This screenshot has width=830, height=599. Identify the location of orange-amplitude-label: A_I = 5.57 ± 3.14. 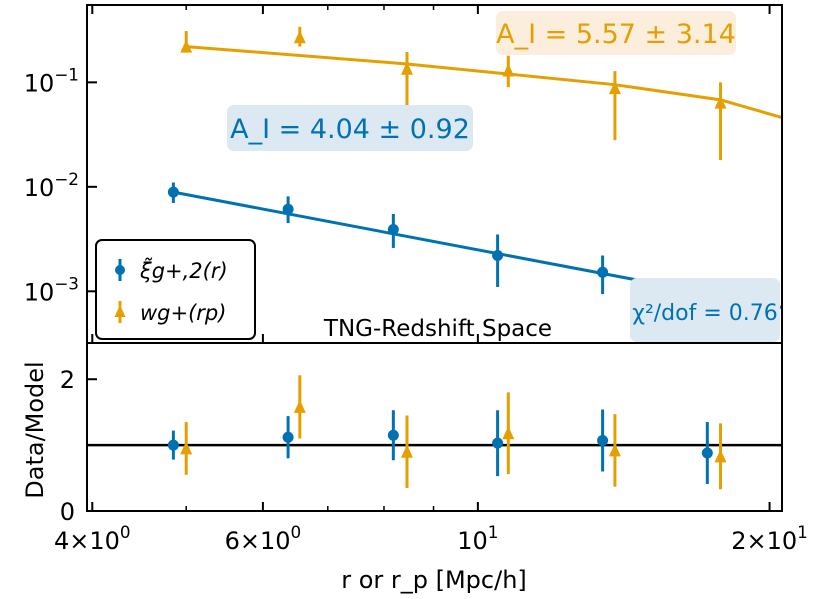
(616, 34).